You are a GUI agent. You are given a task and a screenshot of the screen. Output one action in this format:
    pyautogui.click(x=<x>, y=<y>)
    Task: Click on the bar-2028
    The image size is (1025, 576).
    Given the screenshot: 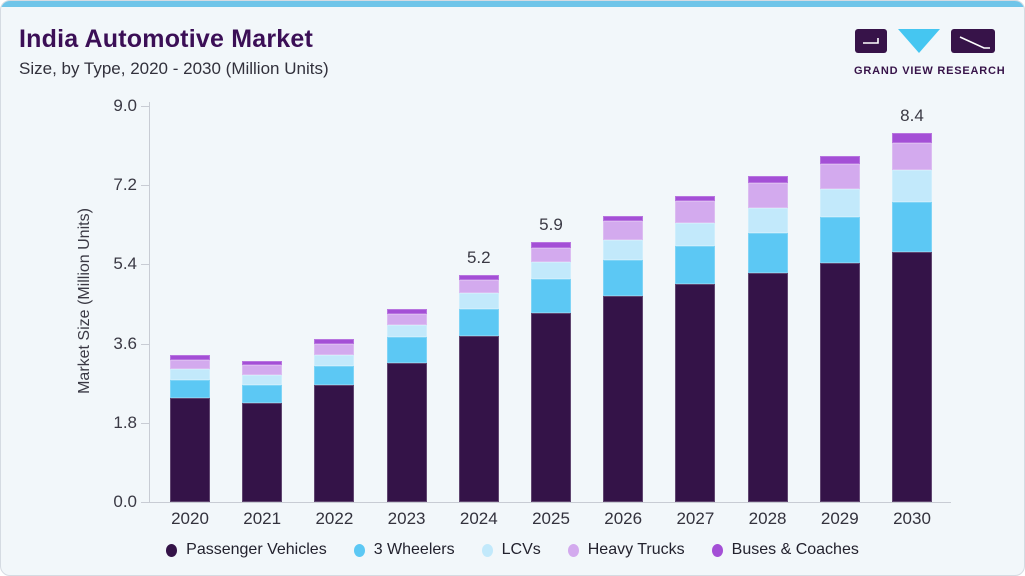 What is the action you would take?
    pyautogui.click(x=767, y=338)
    